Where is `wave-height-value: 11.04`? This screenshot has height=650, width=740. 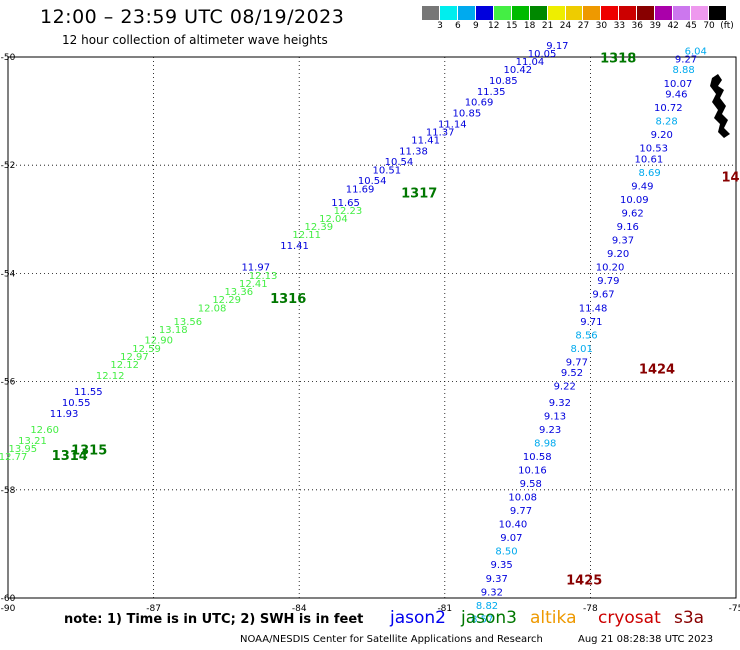 wave-height-value: 11.04 is located at coordinates (530, 62).